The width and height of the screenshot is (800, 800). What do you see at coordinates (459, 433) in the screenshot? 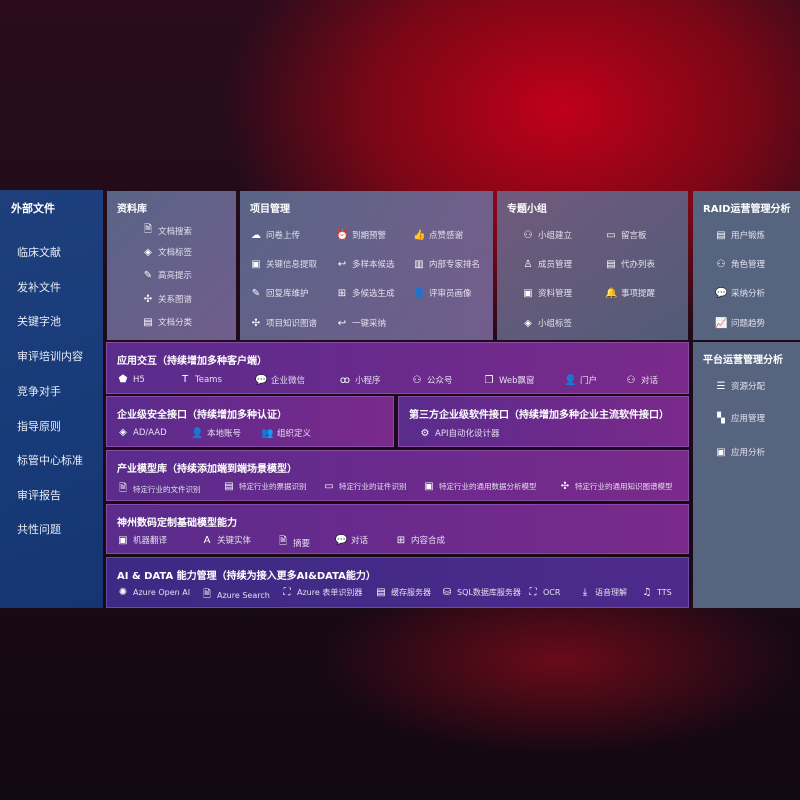
I see `api-item: ⚙ API自动化设计器` at bounding box center [459, 433].